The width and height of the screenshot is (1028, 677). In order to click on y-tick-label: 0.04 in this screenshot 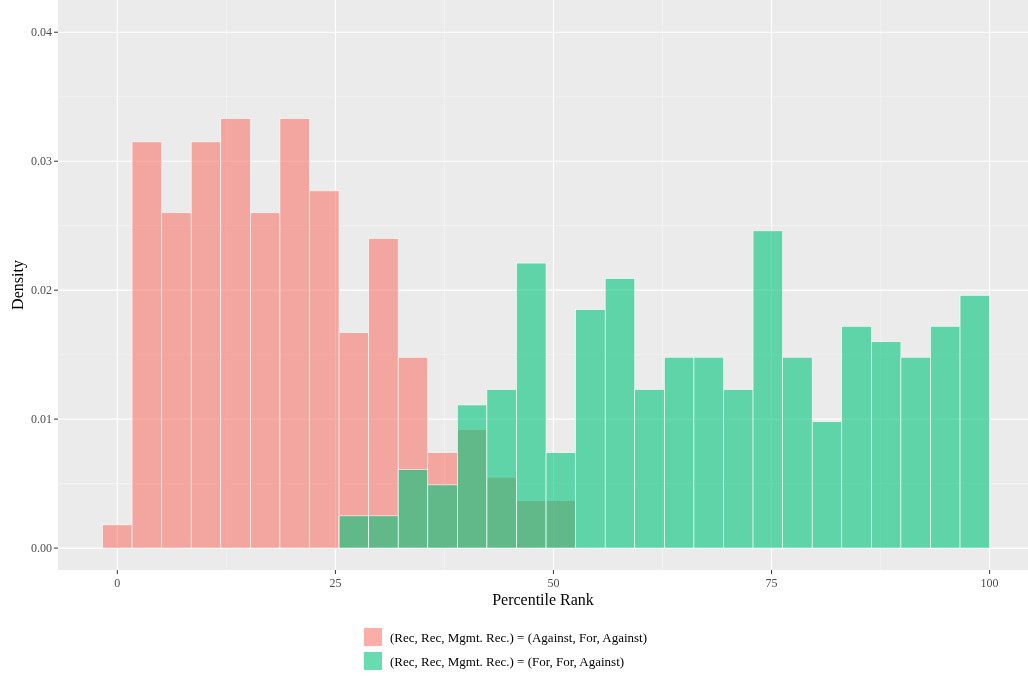, I will do `click(41, 32)`.